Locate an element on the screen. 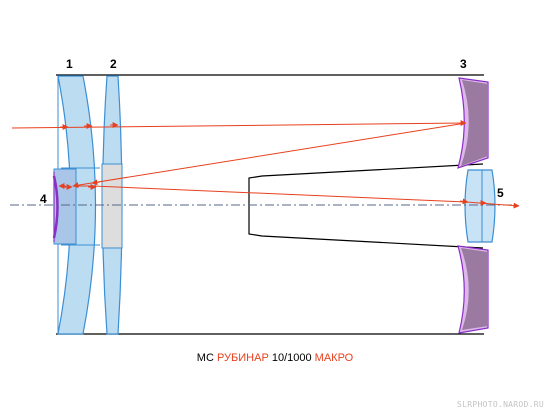 Image resolution: width=550 pixels, height=413 pixels. label-lens-5: 5 is located at coordinates (500, 193).